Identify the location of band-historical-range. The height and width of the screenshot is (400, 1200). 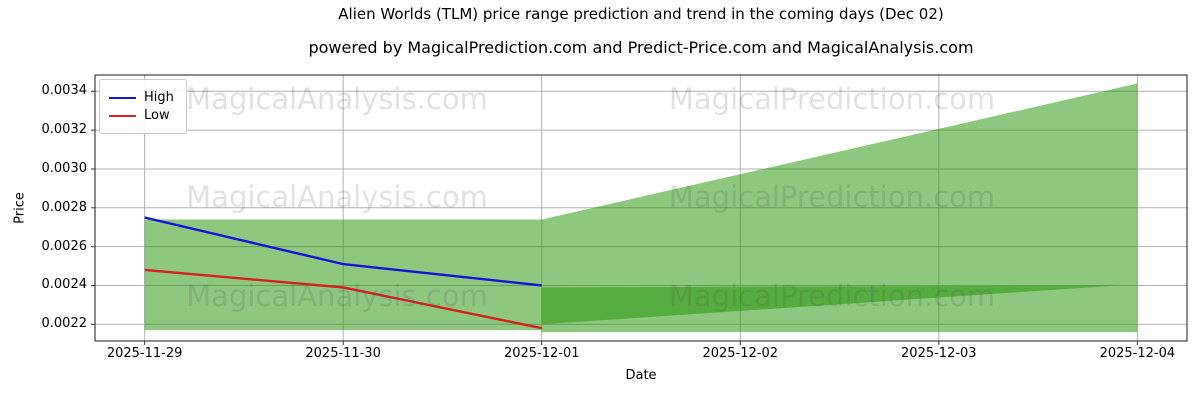
(343, 275).